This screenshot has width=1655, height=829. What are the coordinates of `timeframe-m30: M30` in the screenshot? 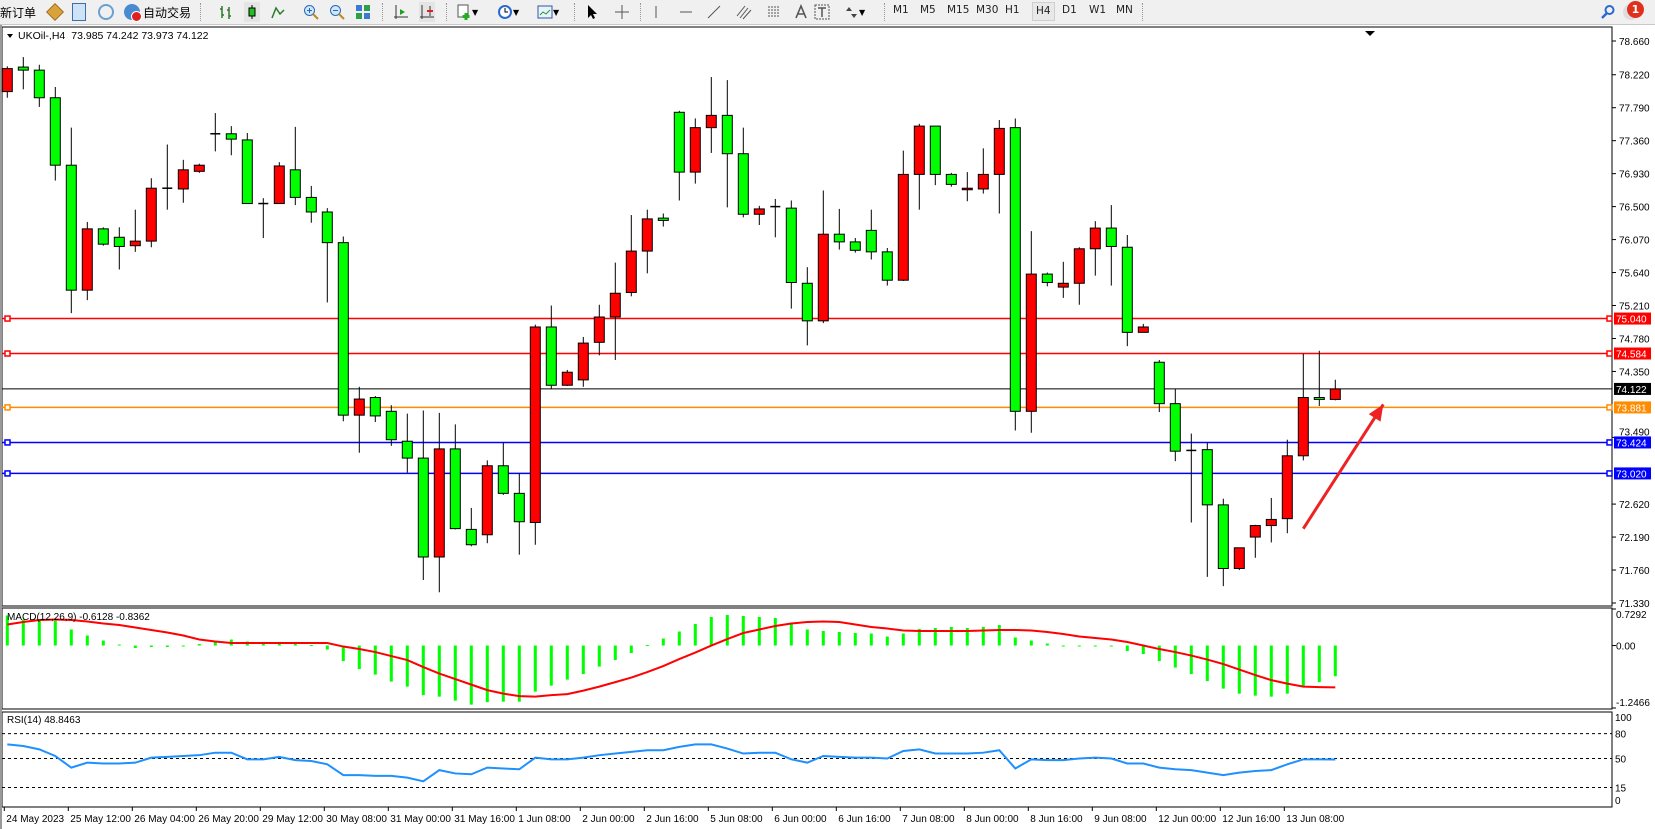 It's located at (987, 10).